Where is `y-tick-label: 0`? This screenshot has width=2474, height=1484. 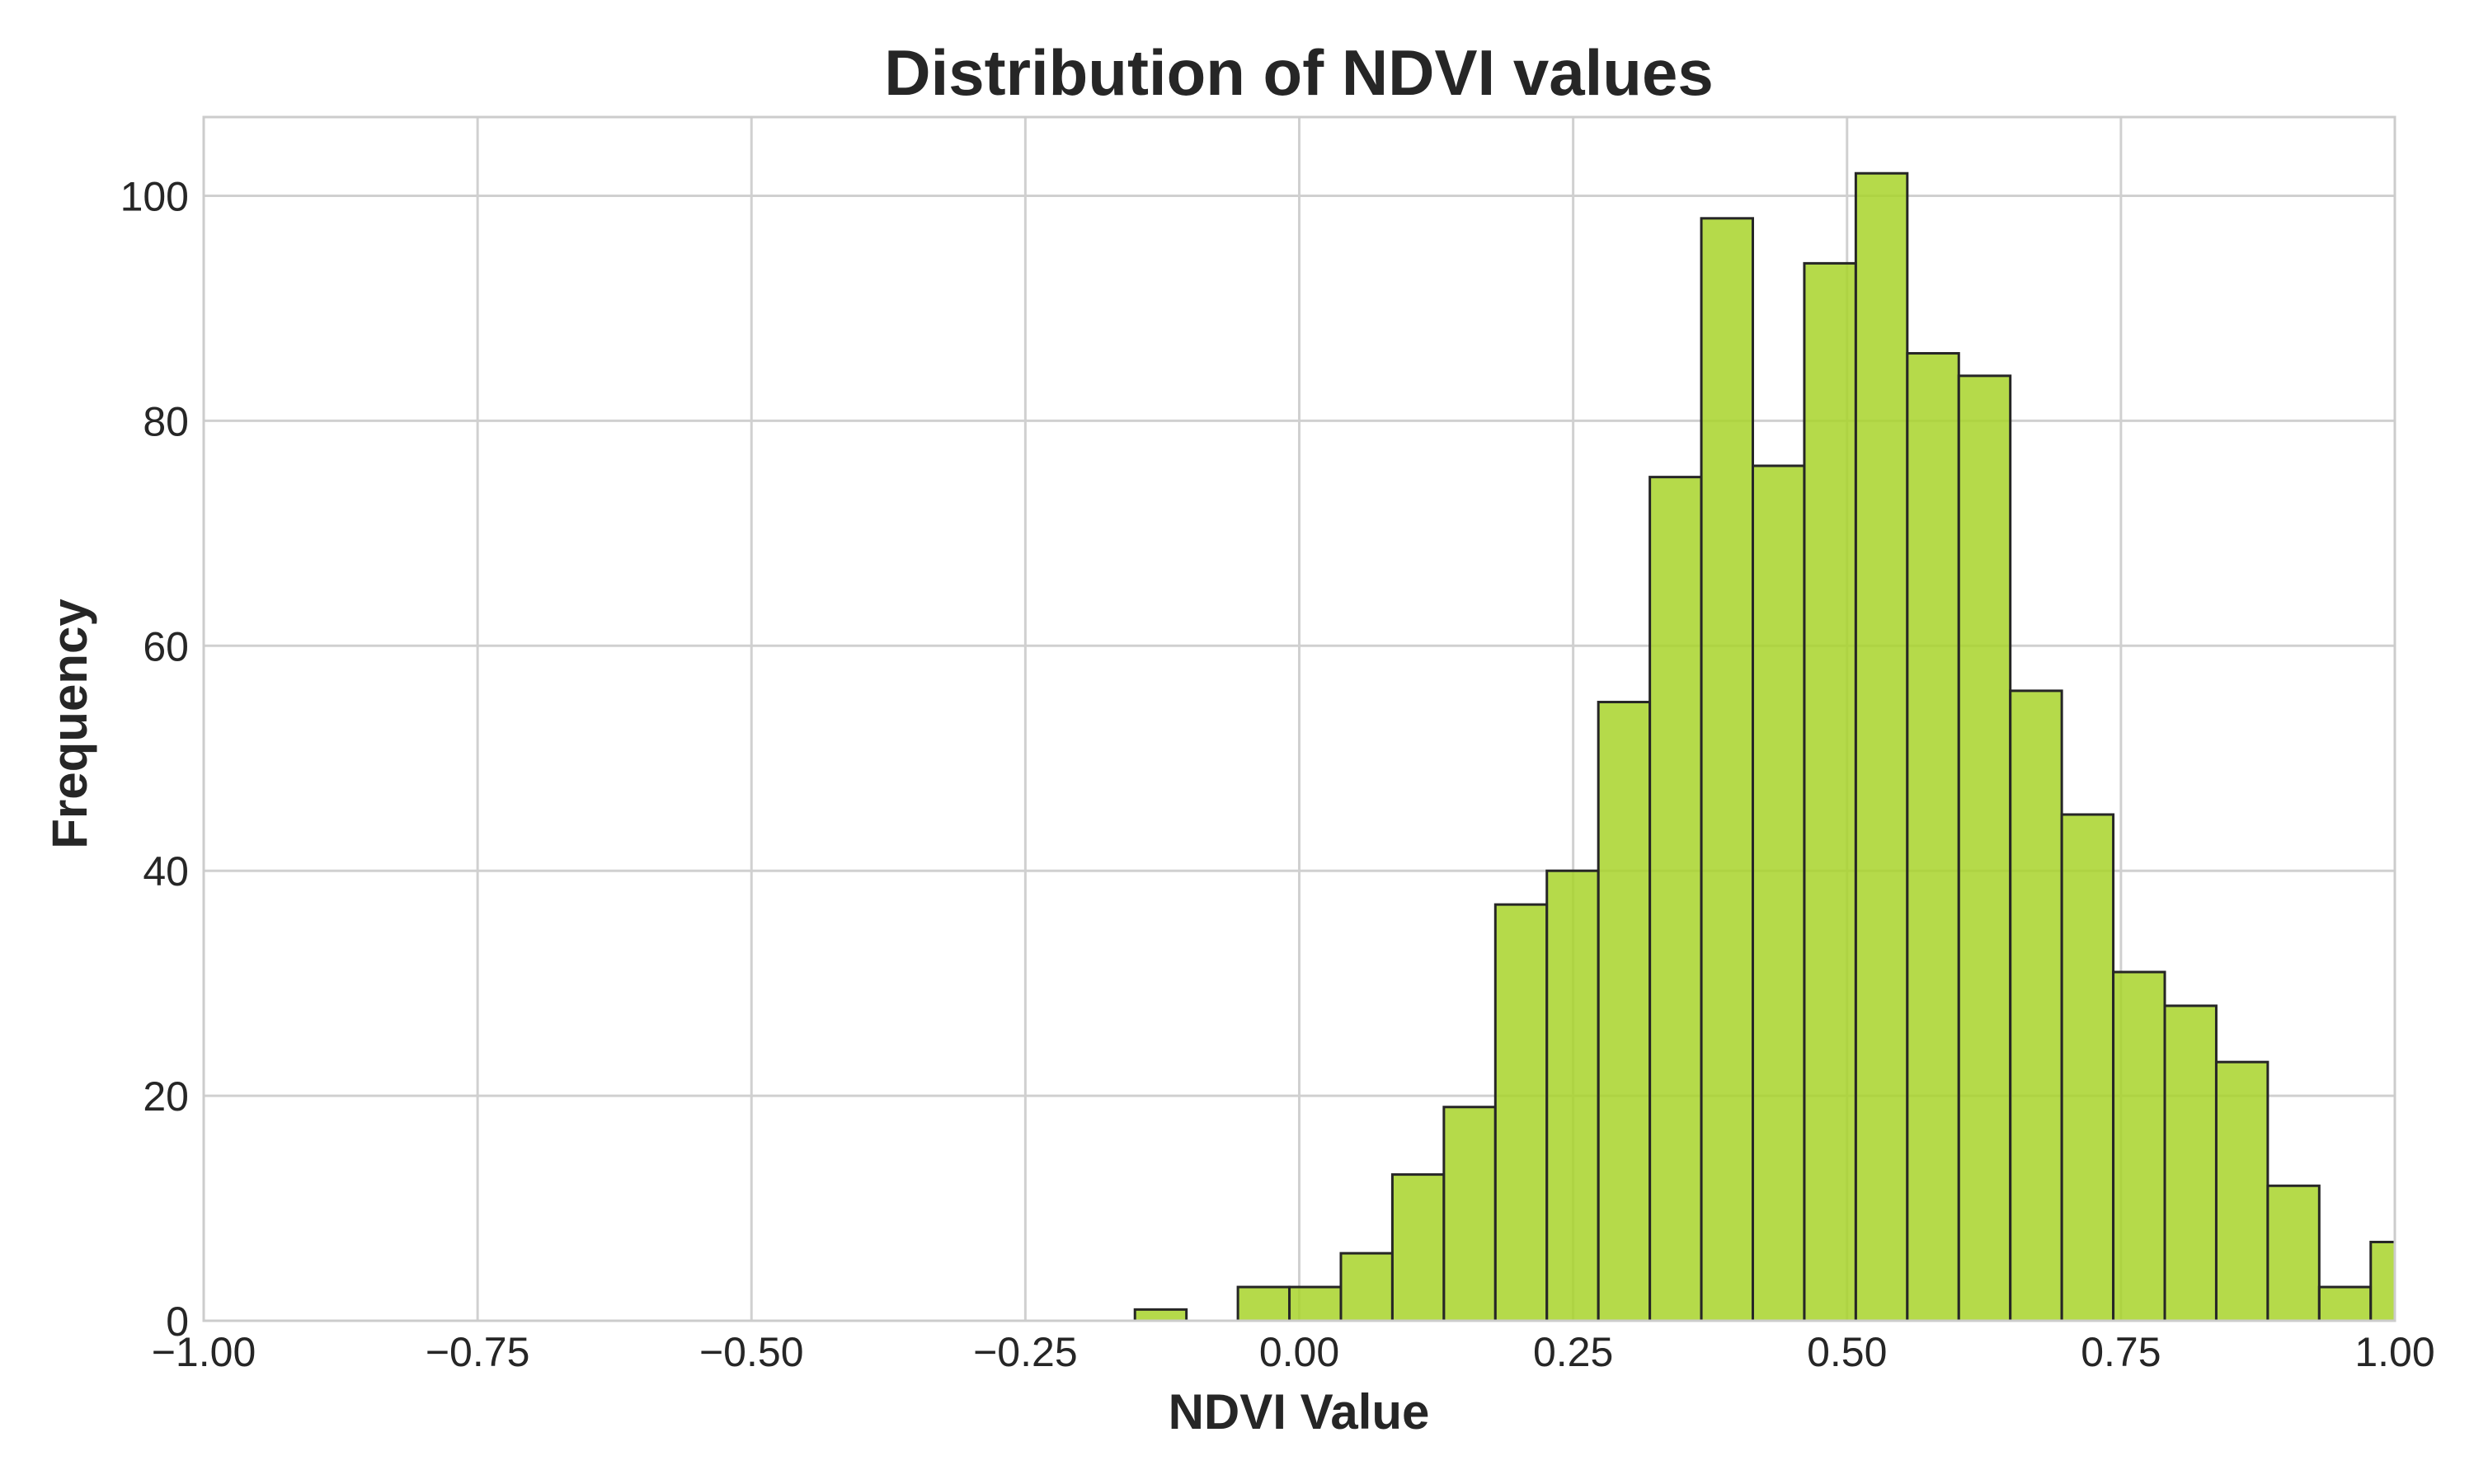
y-tick-label: 0 is located at coordinates (177, 1321).